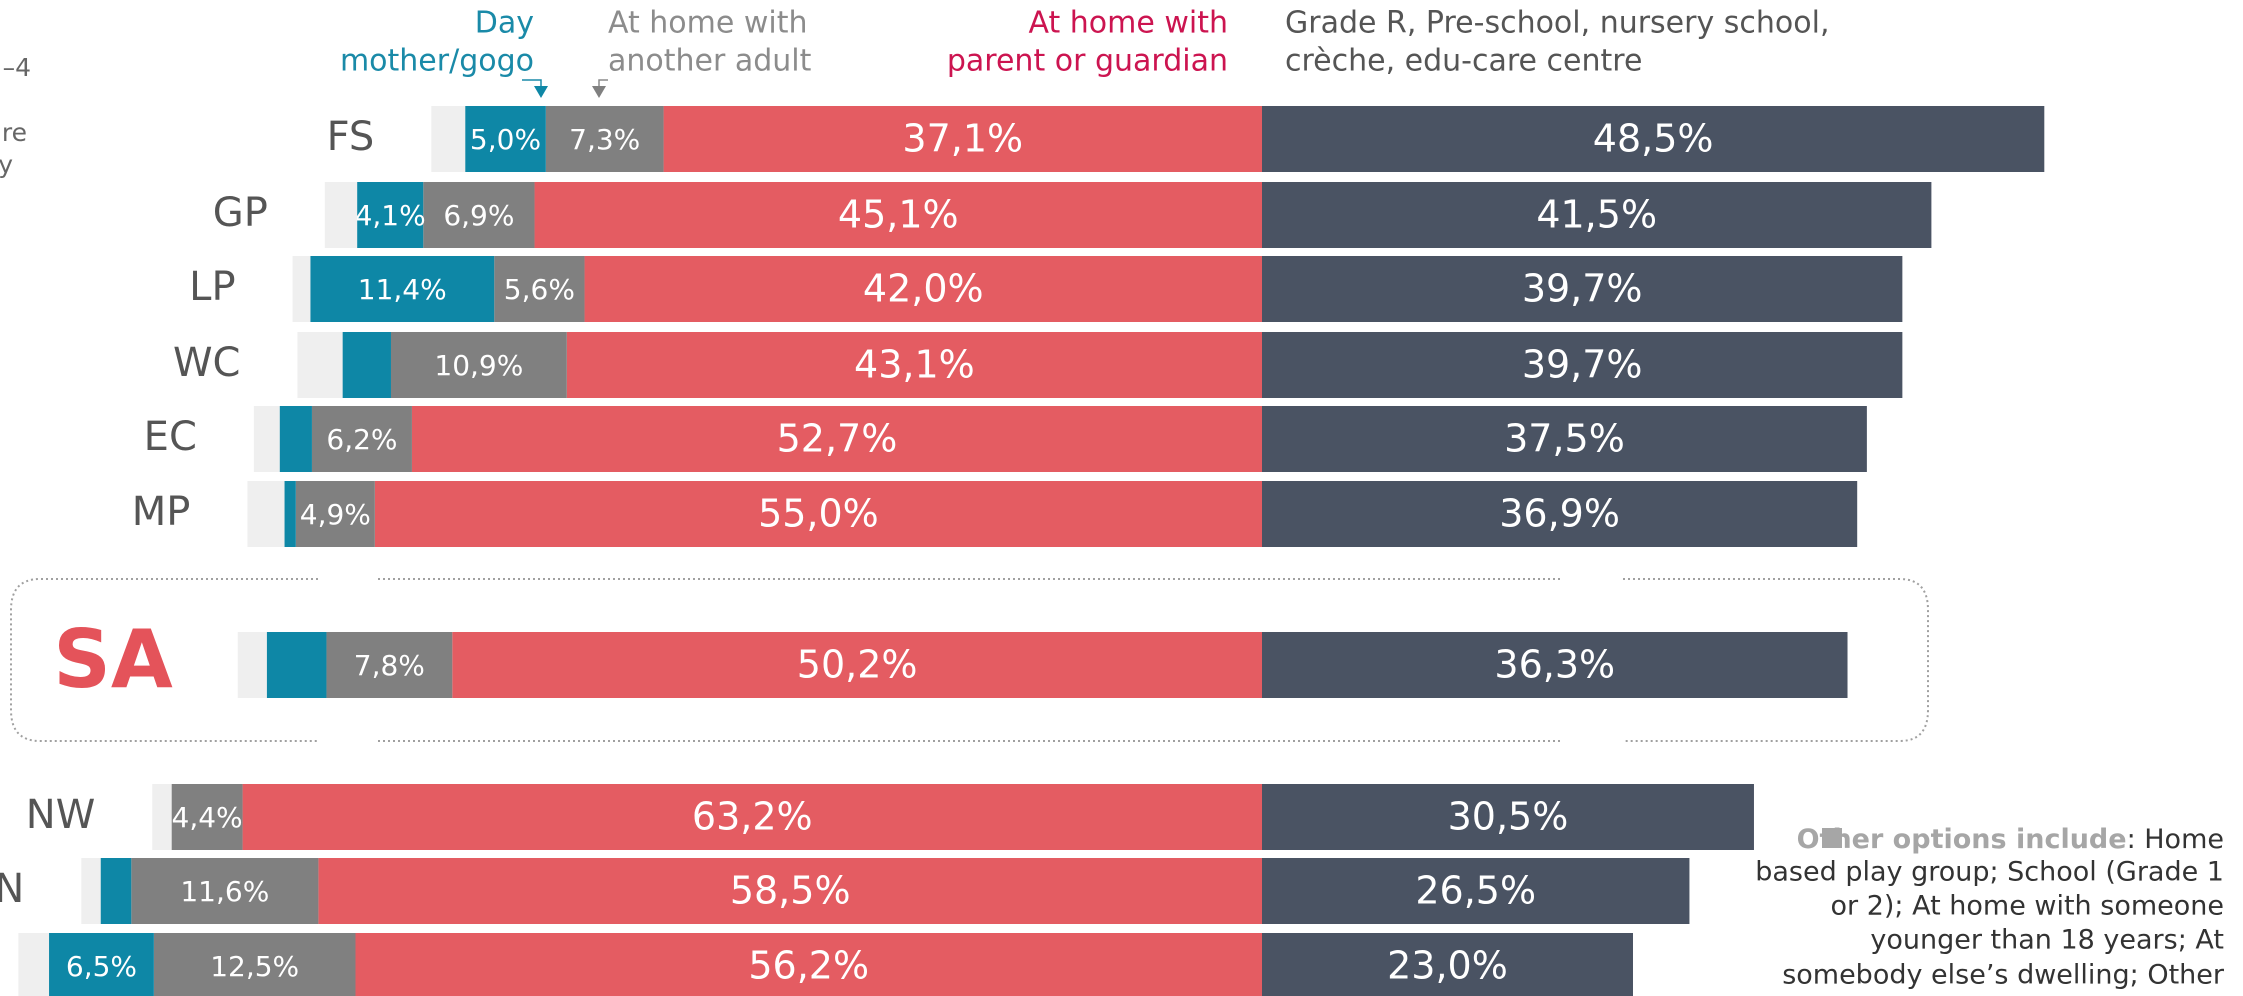  I want to click on value-label: 50,2%, so click(857, 665).